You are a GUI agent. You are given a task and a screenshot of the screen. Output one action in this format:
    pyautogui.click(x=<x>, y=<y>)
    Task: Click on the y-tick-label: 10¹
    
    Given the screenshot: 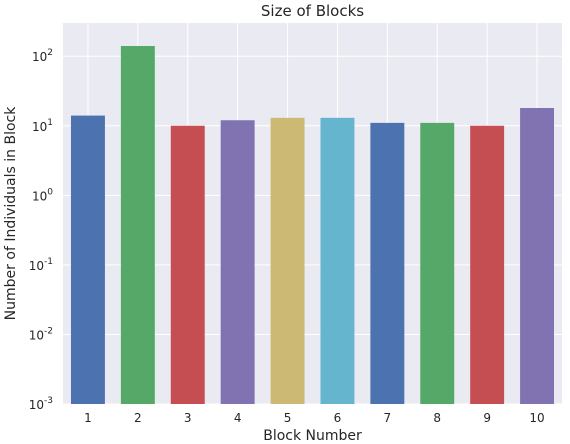 What is the action you would take?
    pyautogui.click(x=42, y=126)
    